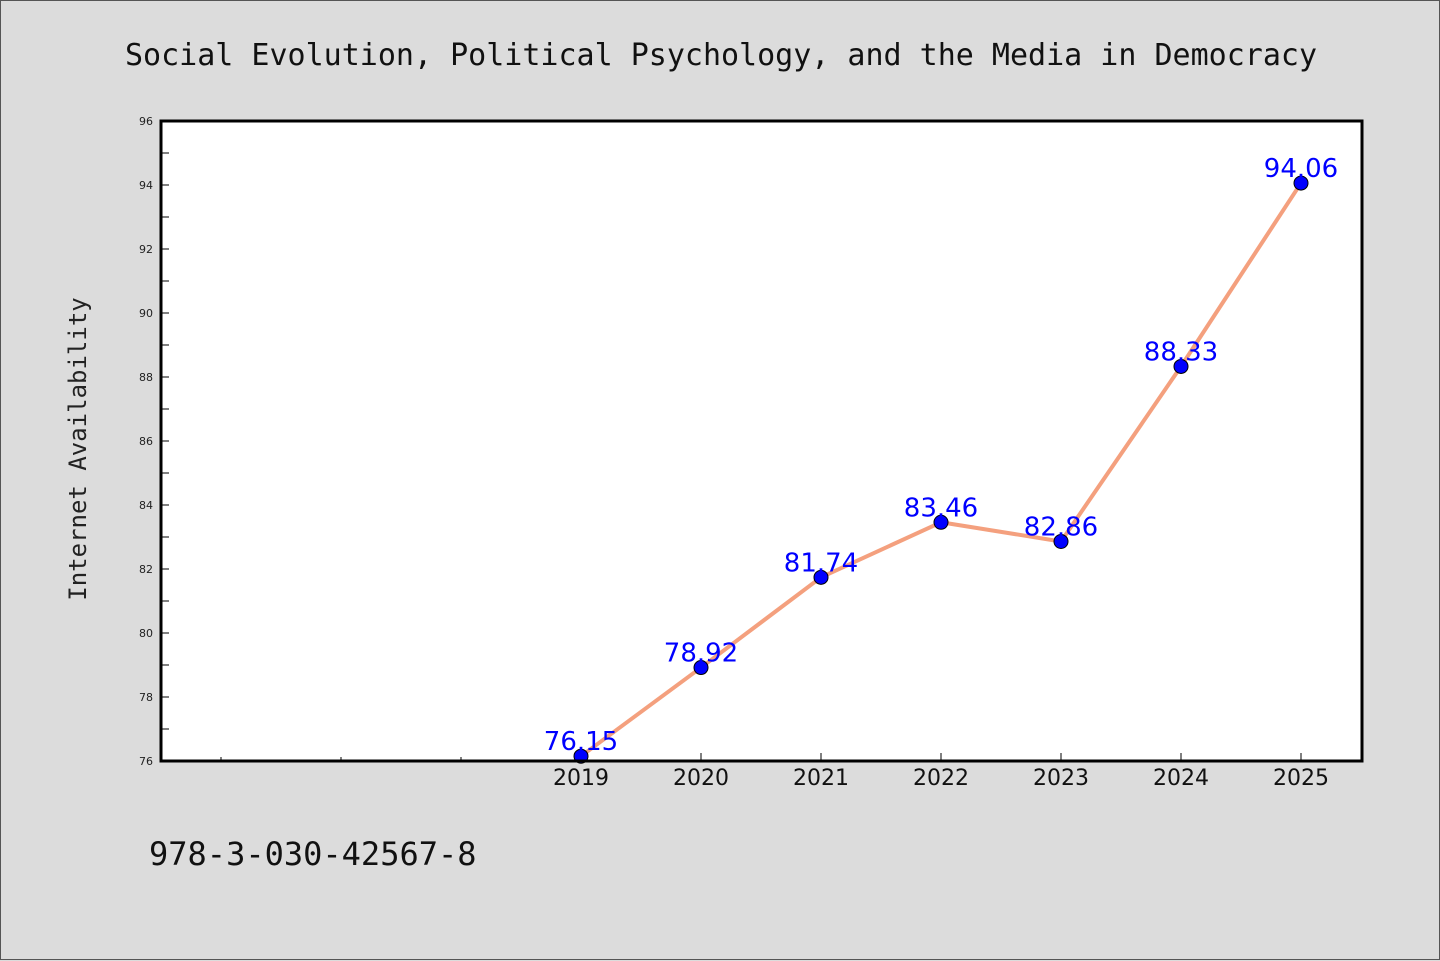 This screenshot has width=1440, height=961. What do you see at coordinates (146, 185) in the screenshot?
I see `y-tick-label: 94` at bounding box center [146, 185].